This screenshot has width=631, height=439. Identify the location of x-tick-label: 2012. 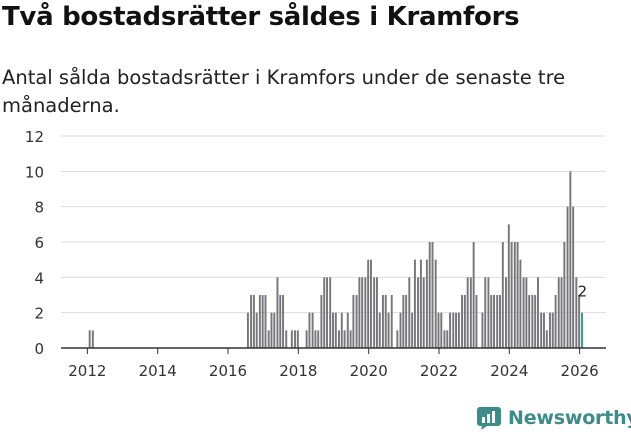
(87, 371).